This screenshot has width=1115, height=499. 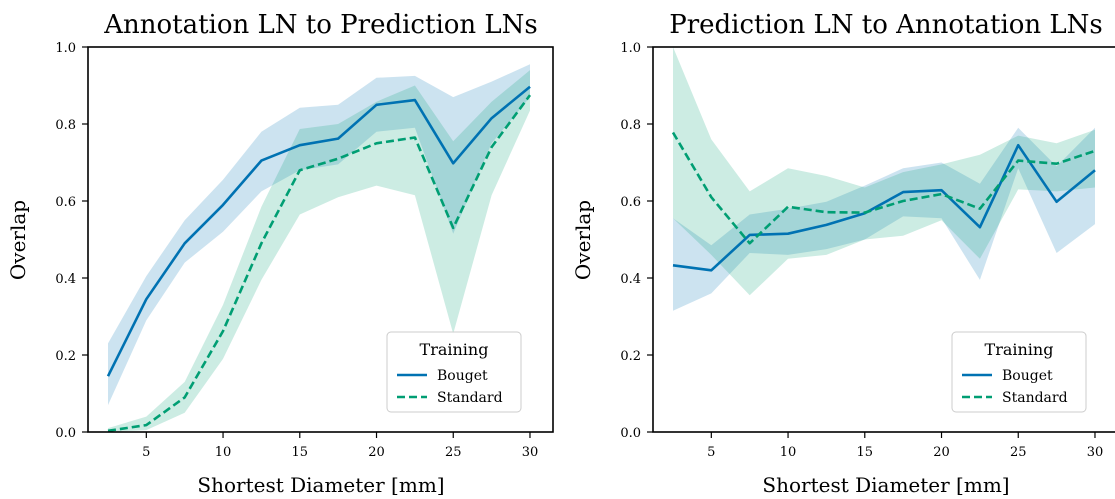 I want to click on line-bouget, so click(x=884, y=207).